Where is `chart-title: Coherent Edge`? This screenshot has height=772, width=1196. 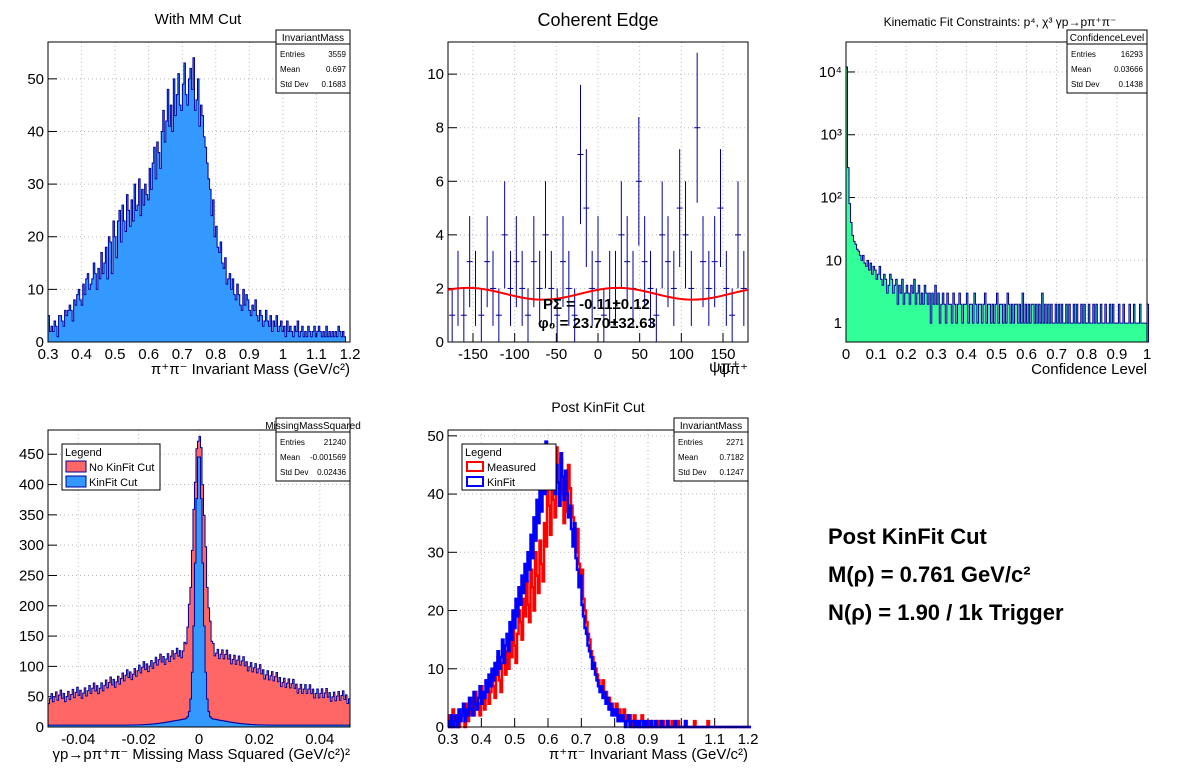
chart-title: Coherent Edge is located at coordinates (597, 20).